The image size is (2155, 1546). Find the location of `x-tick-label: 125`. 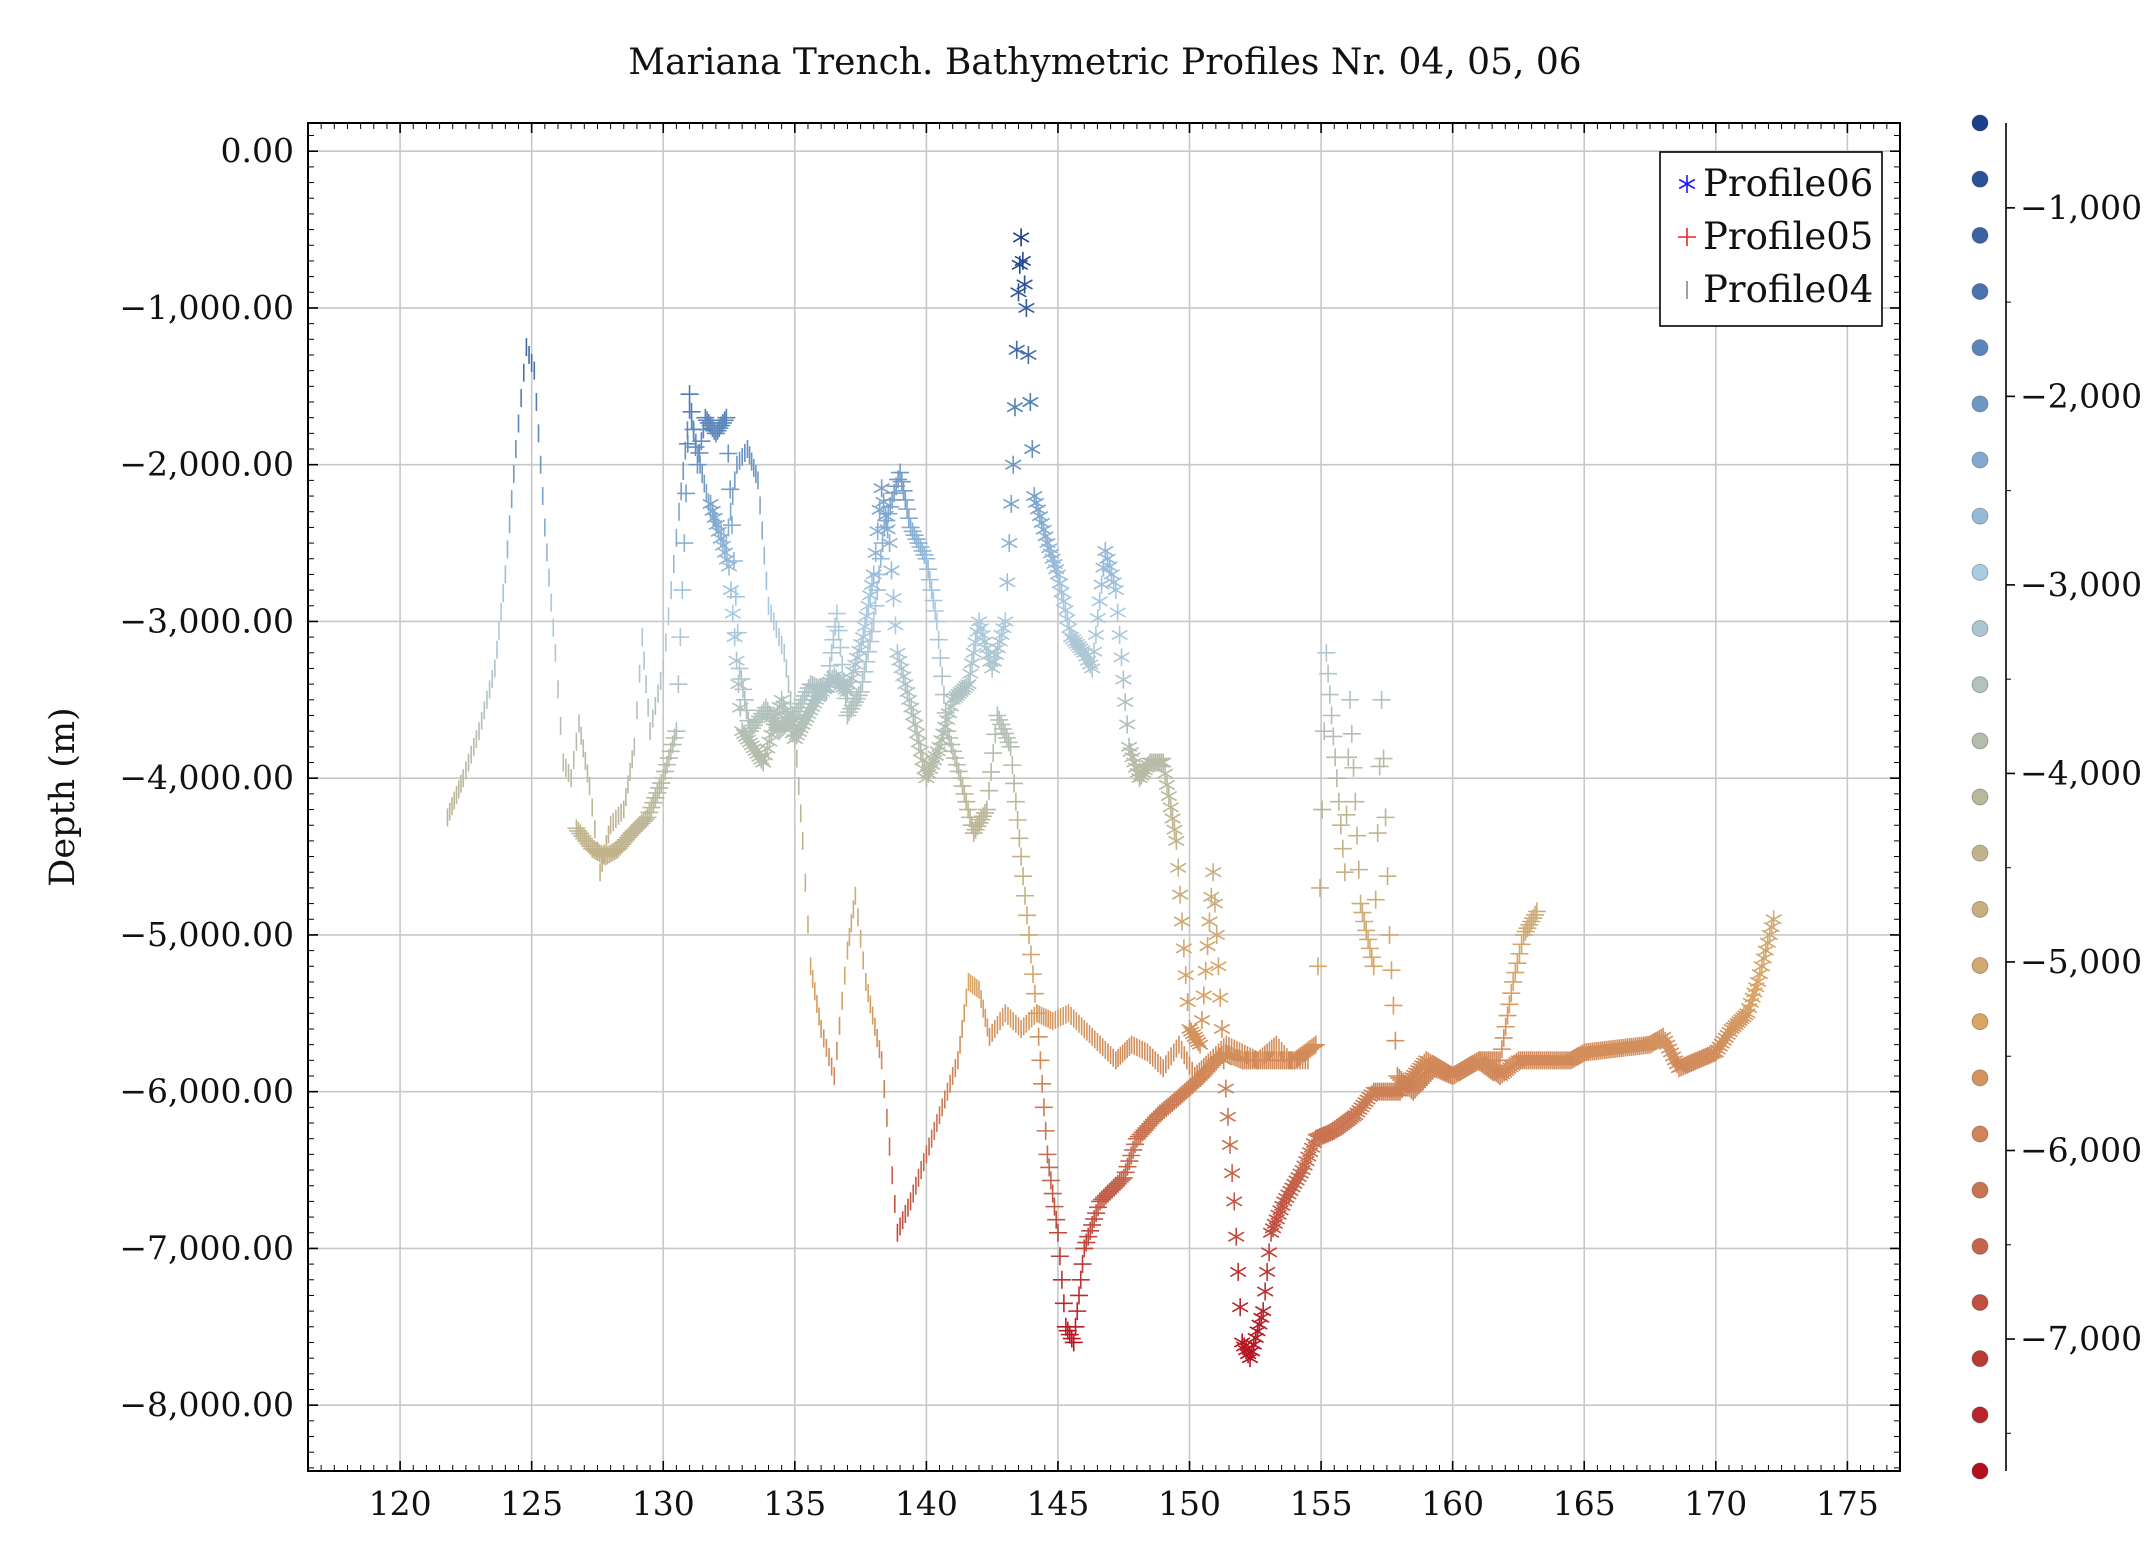

x-tick-label: 125 is located at coordinates (531, 1503).